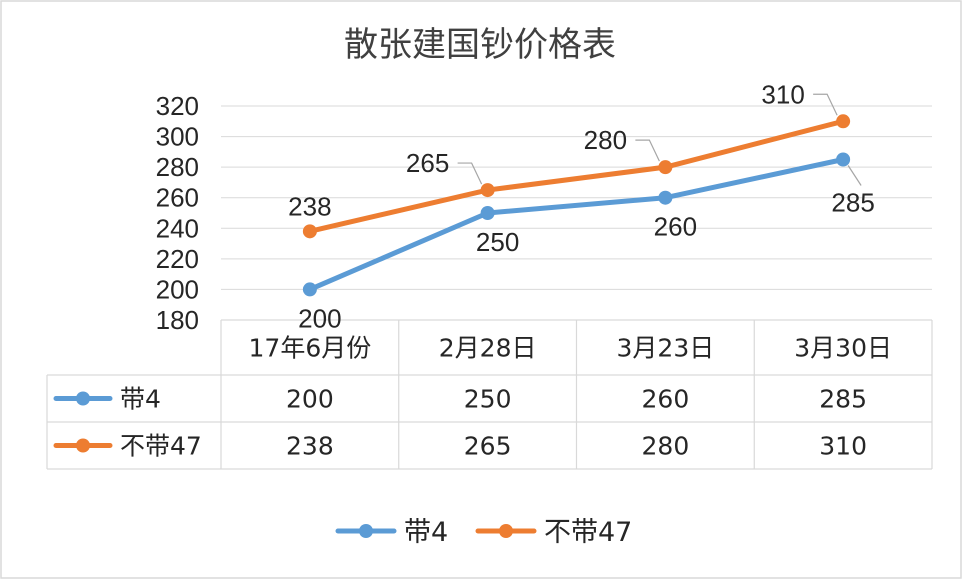 This screenshot has width=962, height=579. What do you see at coordinates (426, 532) in the screenshot?
I see `legend-label: 带4` at bounding box center [426, 532].